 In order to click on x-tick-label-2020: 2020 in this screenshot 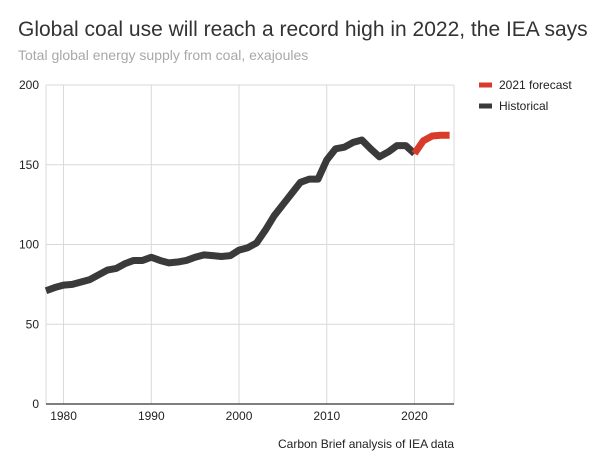, I will do `click(414, 416)`.